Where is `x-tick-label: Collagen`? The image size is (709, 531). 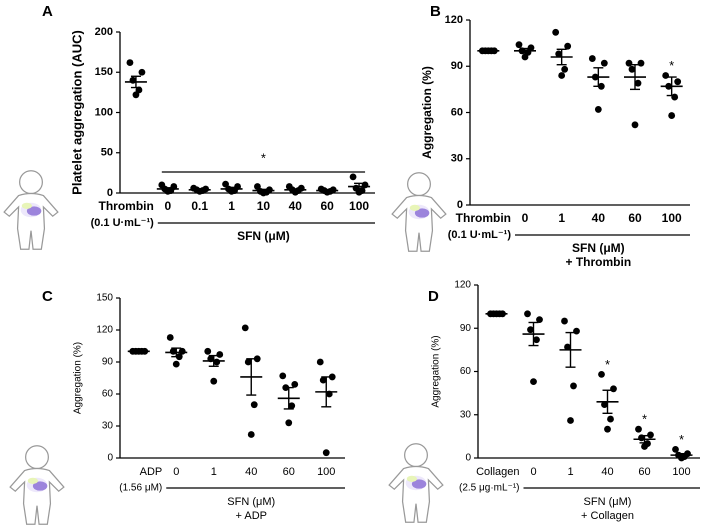 x-tick-label: Collagen is located at coordinates (497, 472).